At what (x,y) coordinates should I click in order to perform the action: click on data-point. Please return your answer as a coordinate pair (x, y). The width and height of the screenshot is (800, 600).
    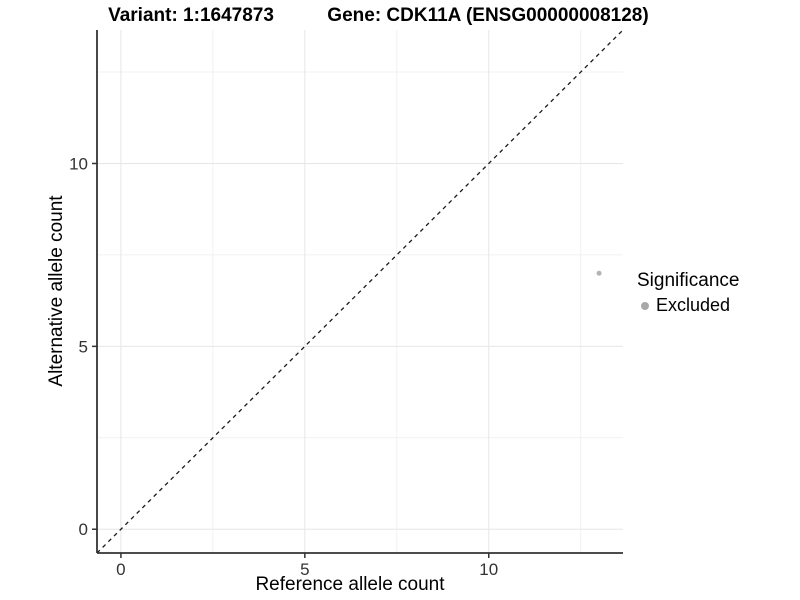
    Looking at the image, I should click on (599, 273).